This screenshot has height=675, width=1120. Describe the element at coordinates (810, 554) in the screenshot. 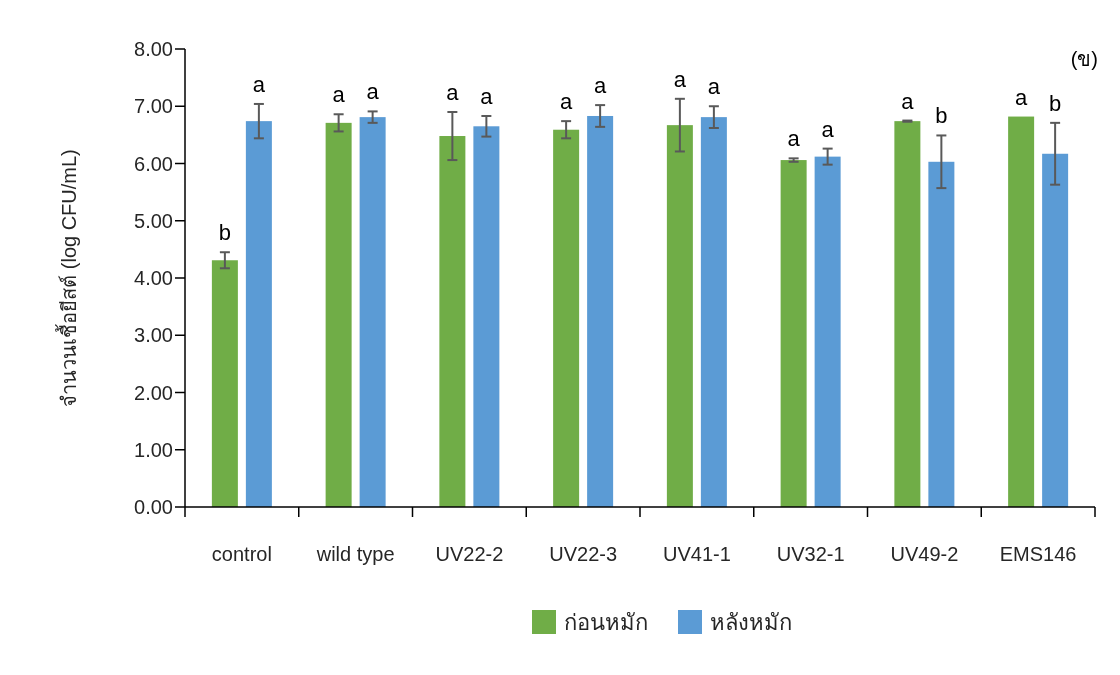

I see `x-tick-label: UV32-1` at that location.